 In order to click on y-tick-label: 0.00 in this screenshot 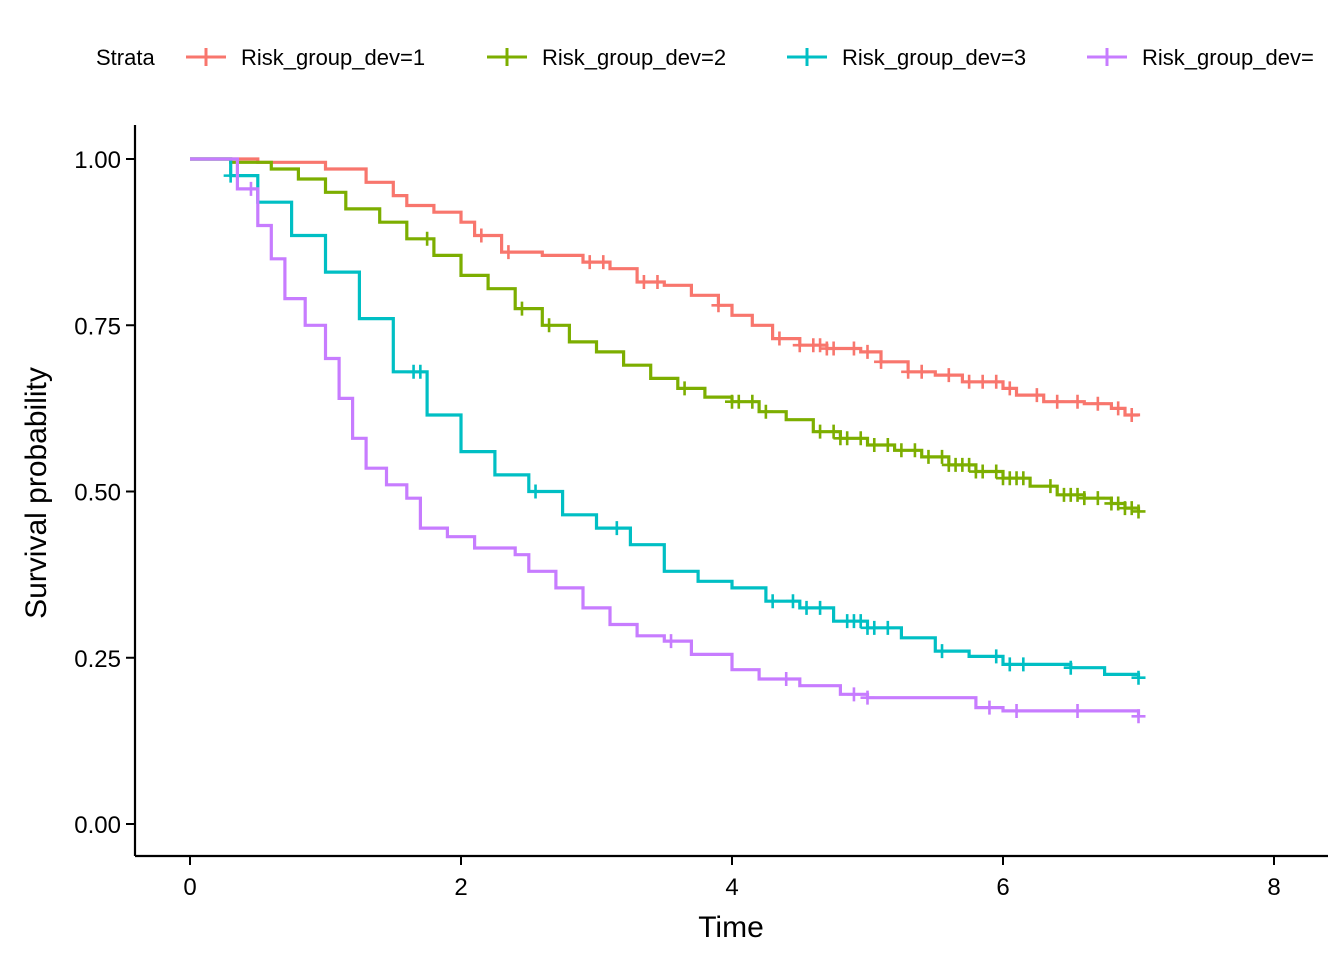, I will do `click(97, 825)`.